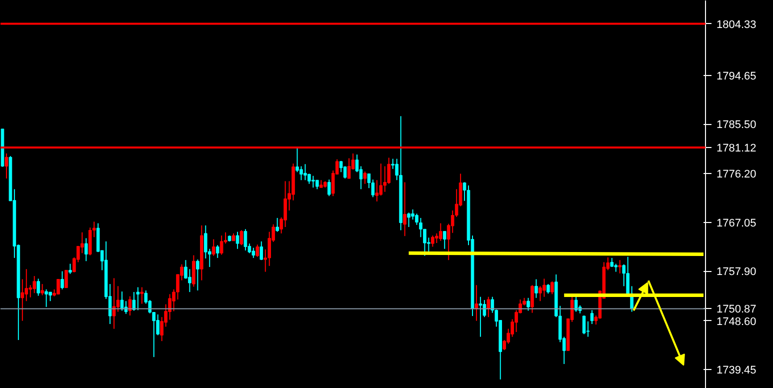 Image resolution: width=773 pixels, height=388 pixels. Describe the element at coordinates (736, 272) in the screenshot. I see `y-tick-label: 1757.90` at that location.